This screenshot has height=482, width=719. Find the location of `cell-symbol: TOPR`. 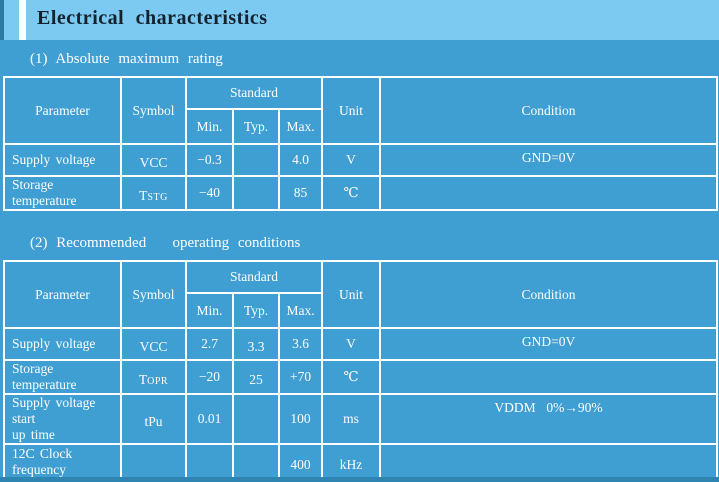

cell-symbol: TOPR is located at coordinates (153, 377).